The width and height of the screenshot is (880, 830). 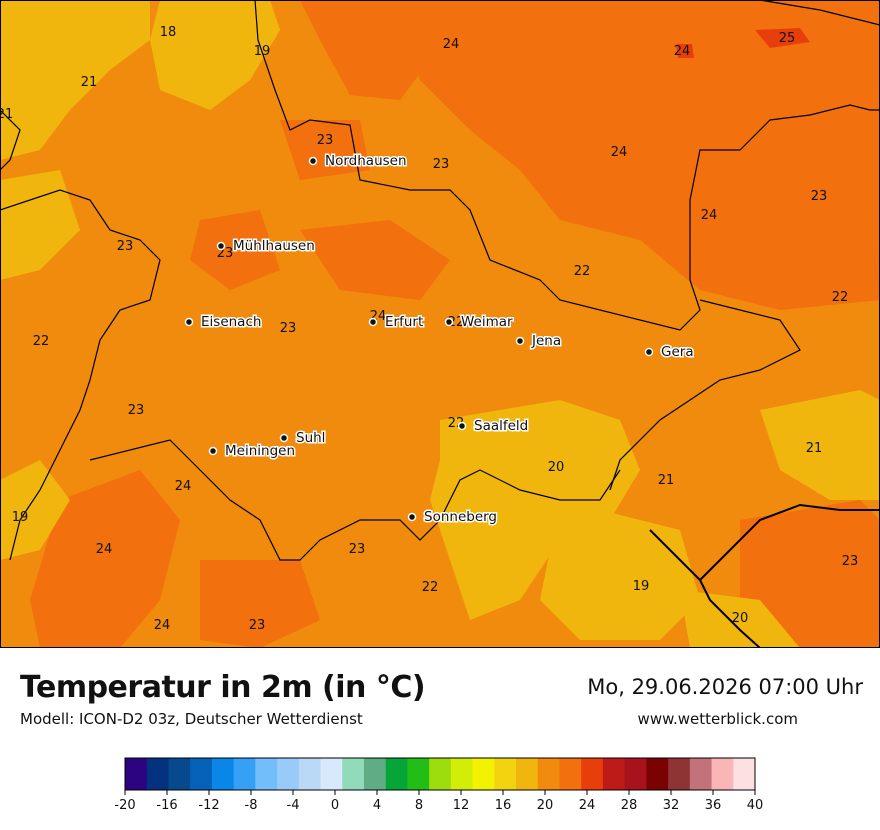 I want to click on city-label: Jena, so click(x=546, y=341).